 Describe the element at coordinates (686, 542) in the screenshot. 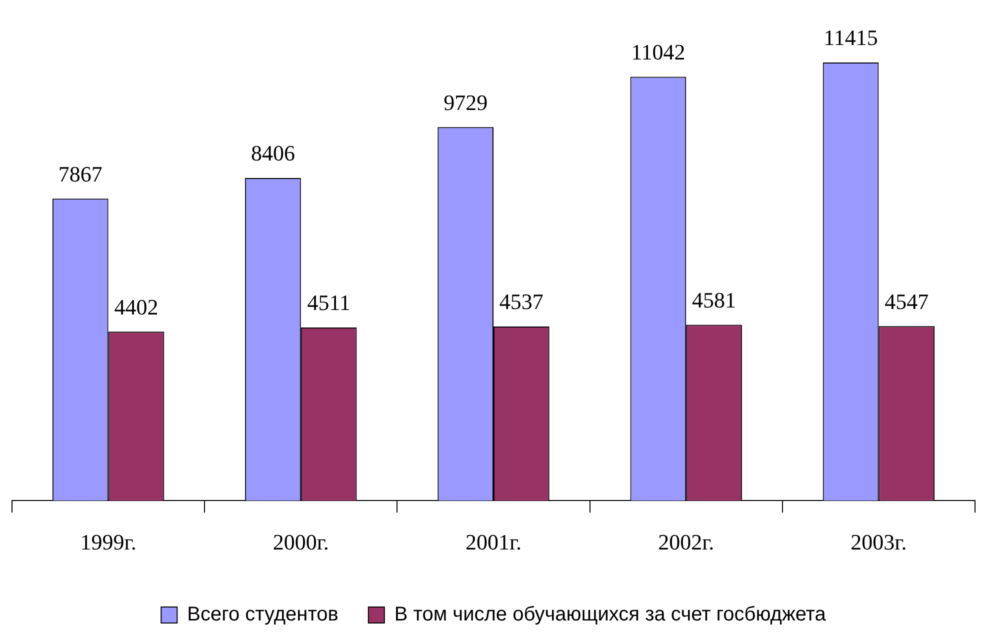

I see `x-tick-label: 2002г.` at that location.